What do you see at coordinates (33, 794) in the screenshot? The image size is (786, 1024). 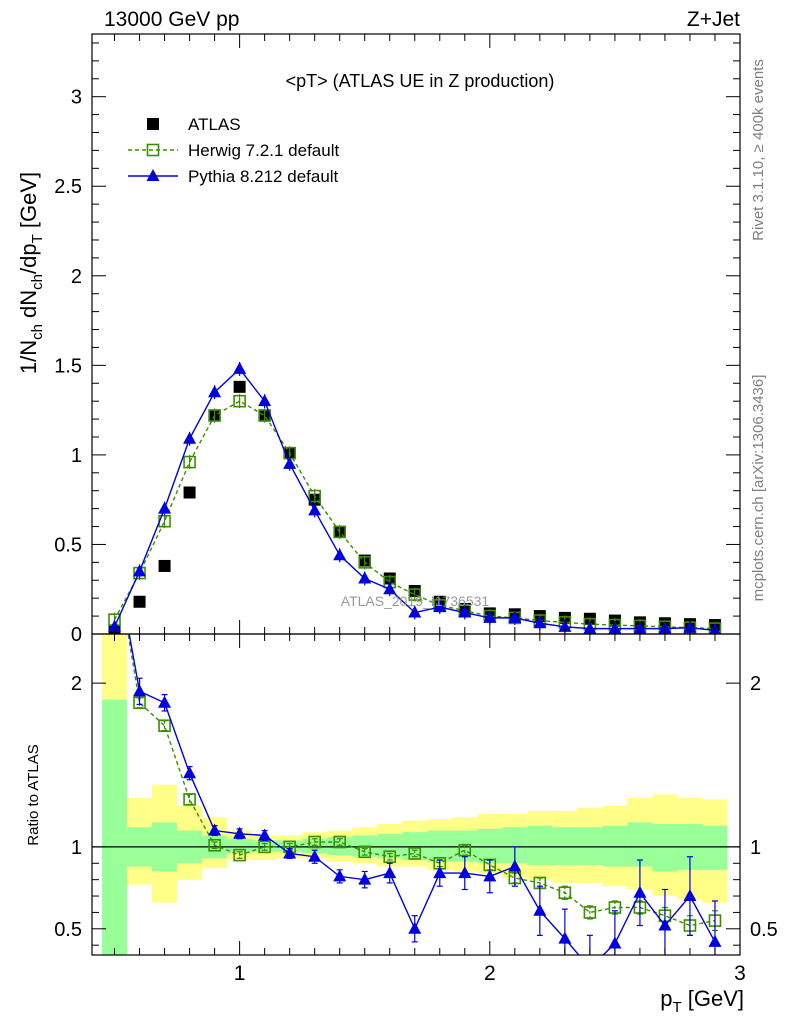 I see `ratio-y-axis-title: Ratio to ATLAS` at bounding box center [33, 794].